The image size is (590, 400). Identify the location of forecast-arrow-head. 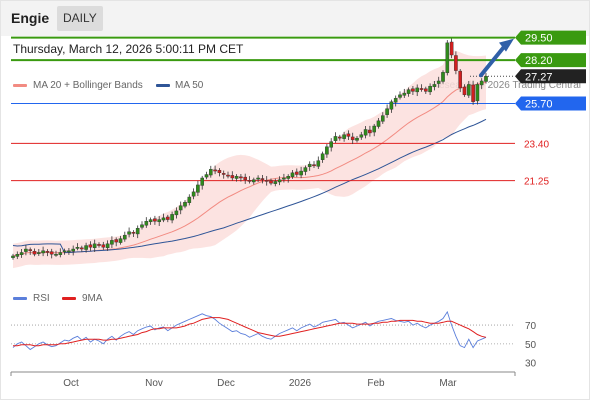
(506, 45).